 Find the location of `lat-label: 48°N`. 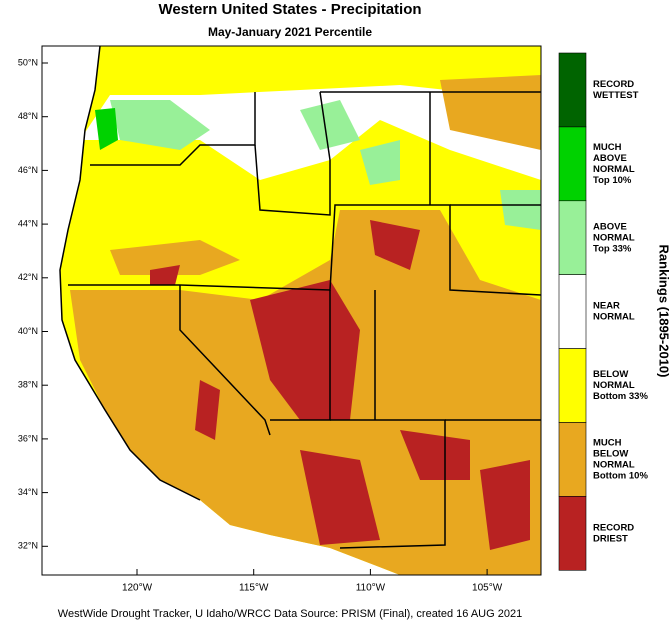

lat-label: 48°N is located at coordinates (28, 116).